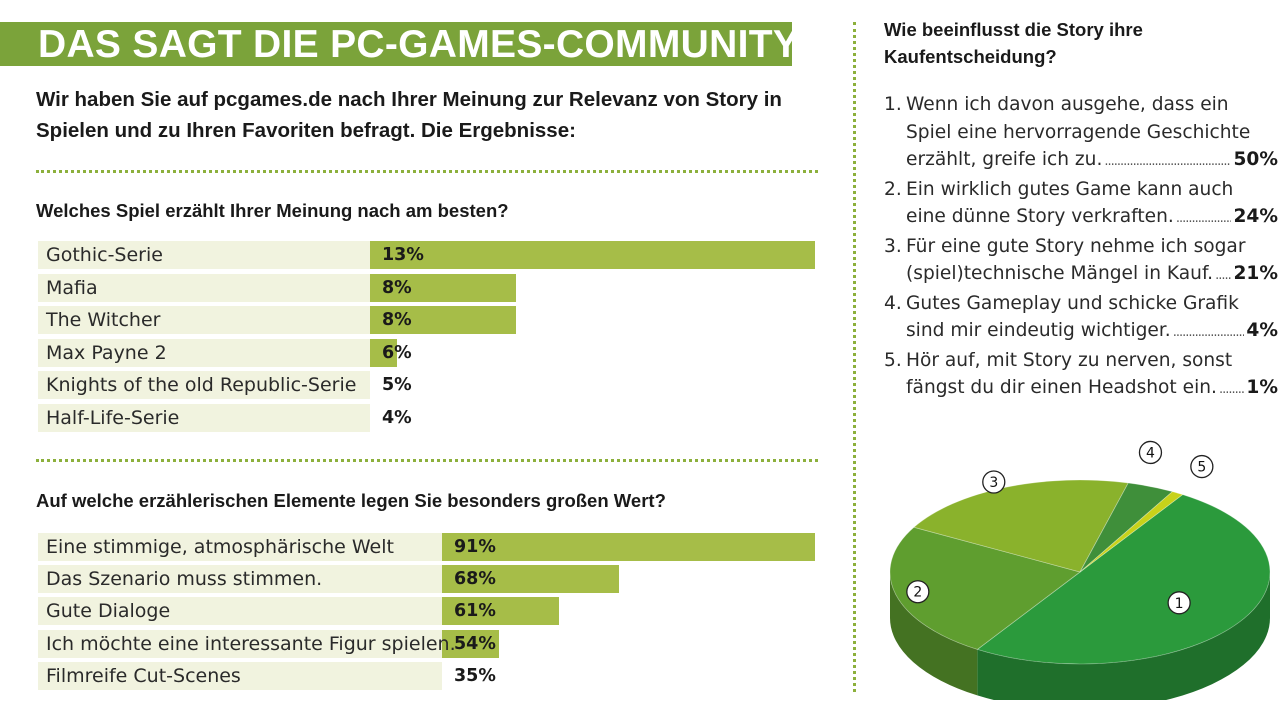 The height and width of the screenshot is (705, 1280). I want to click on pie-slice-label: 1, so click(1179, 604).